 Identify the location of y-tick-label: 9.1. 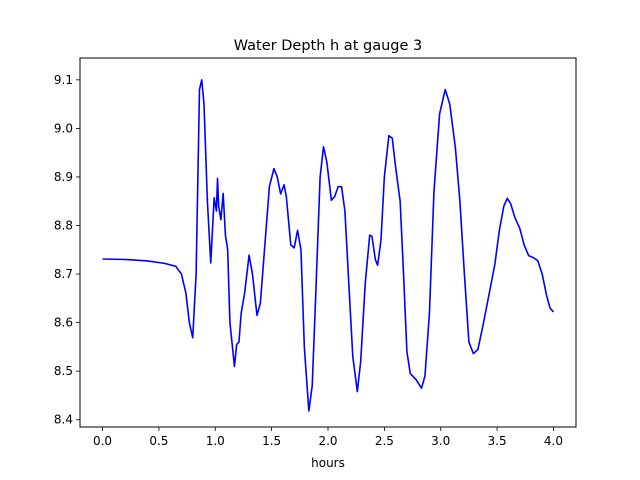
(63, 80).